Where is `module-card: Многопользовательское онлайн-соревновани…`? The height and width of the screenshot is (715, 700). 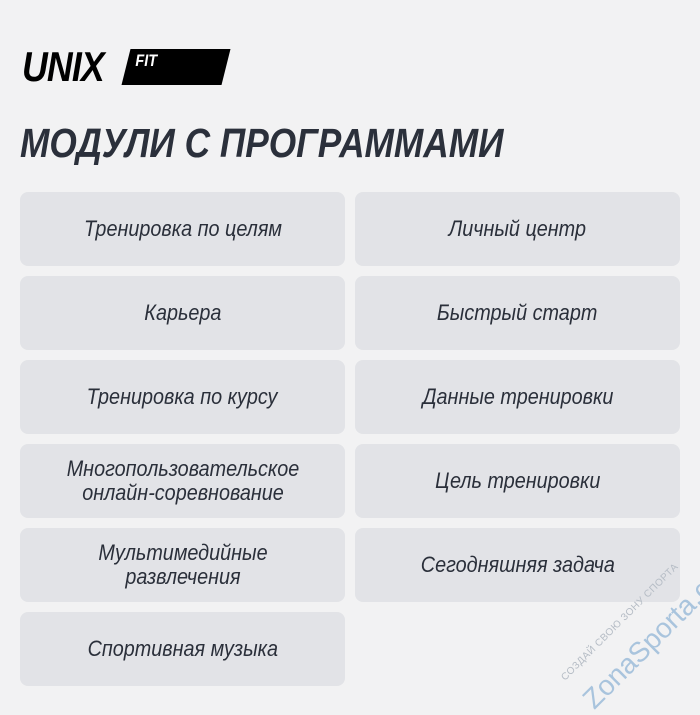 module-card: Многопользовательское онлайн-соревновани… is located at coordinates (182, 481).